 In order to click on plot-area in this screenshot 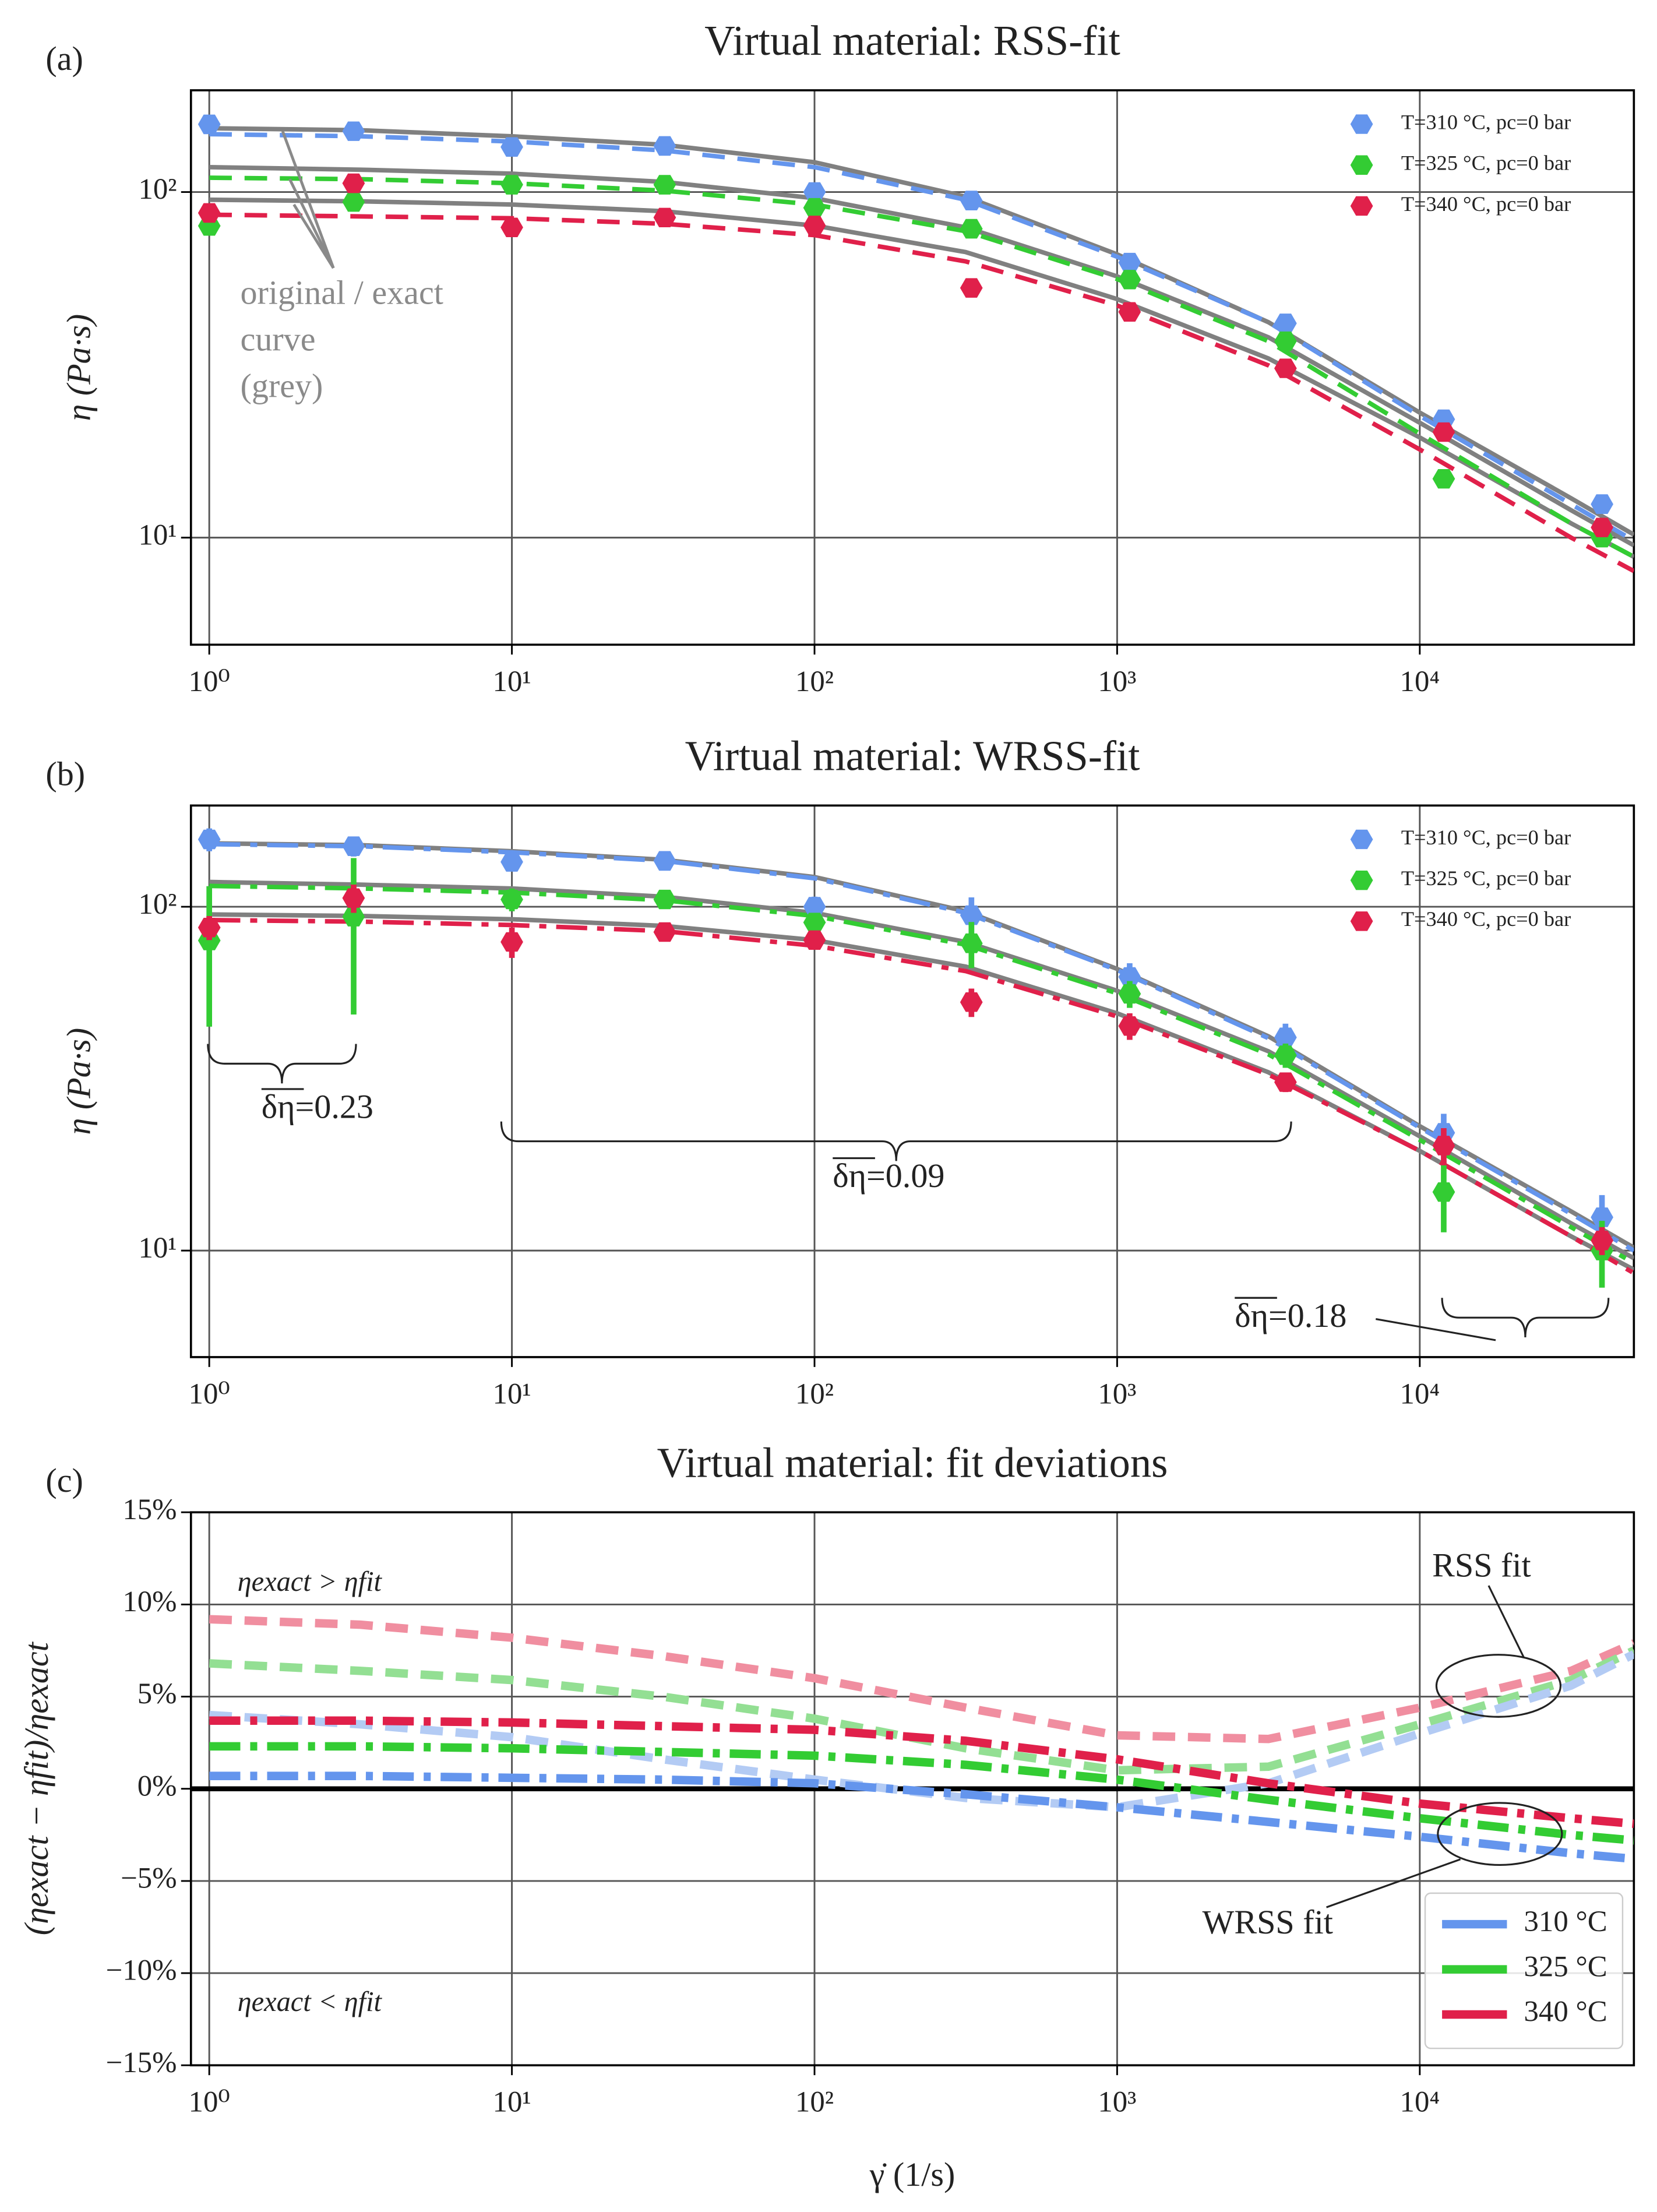, I will do `click(921, 1739)`.